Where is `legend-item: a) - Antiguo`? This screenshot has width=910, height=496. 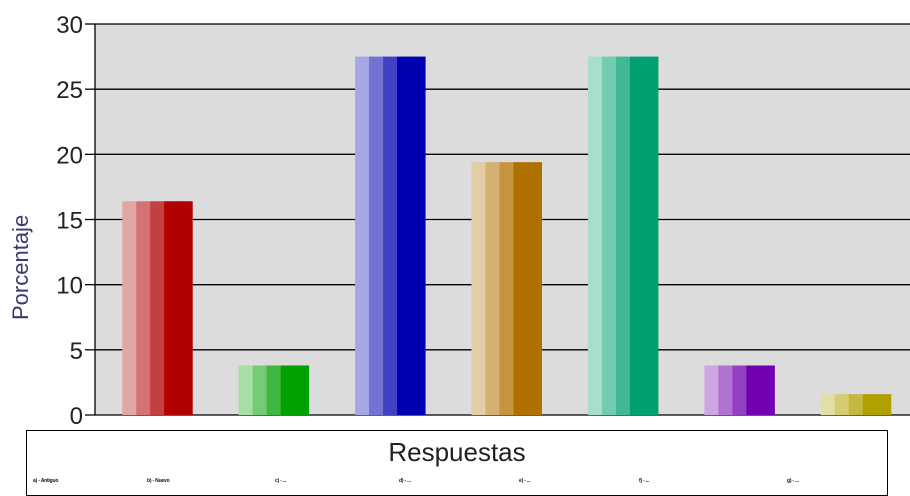
legend-item: a) - Antiguo is located at coordinates (46, 481).